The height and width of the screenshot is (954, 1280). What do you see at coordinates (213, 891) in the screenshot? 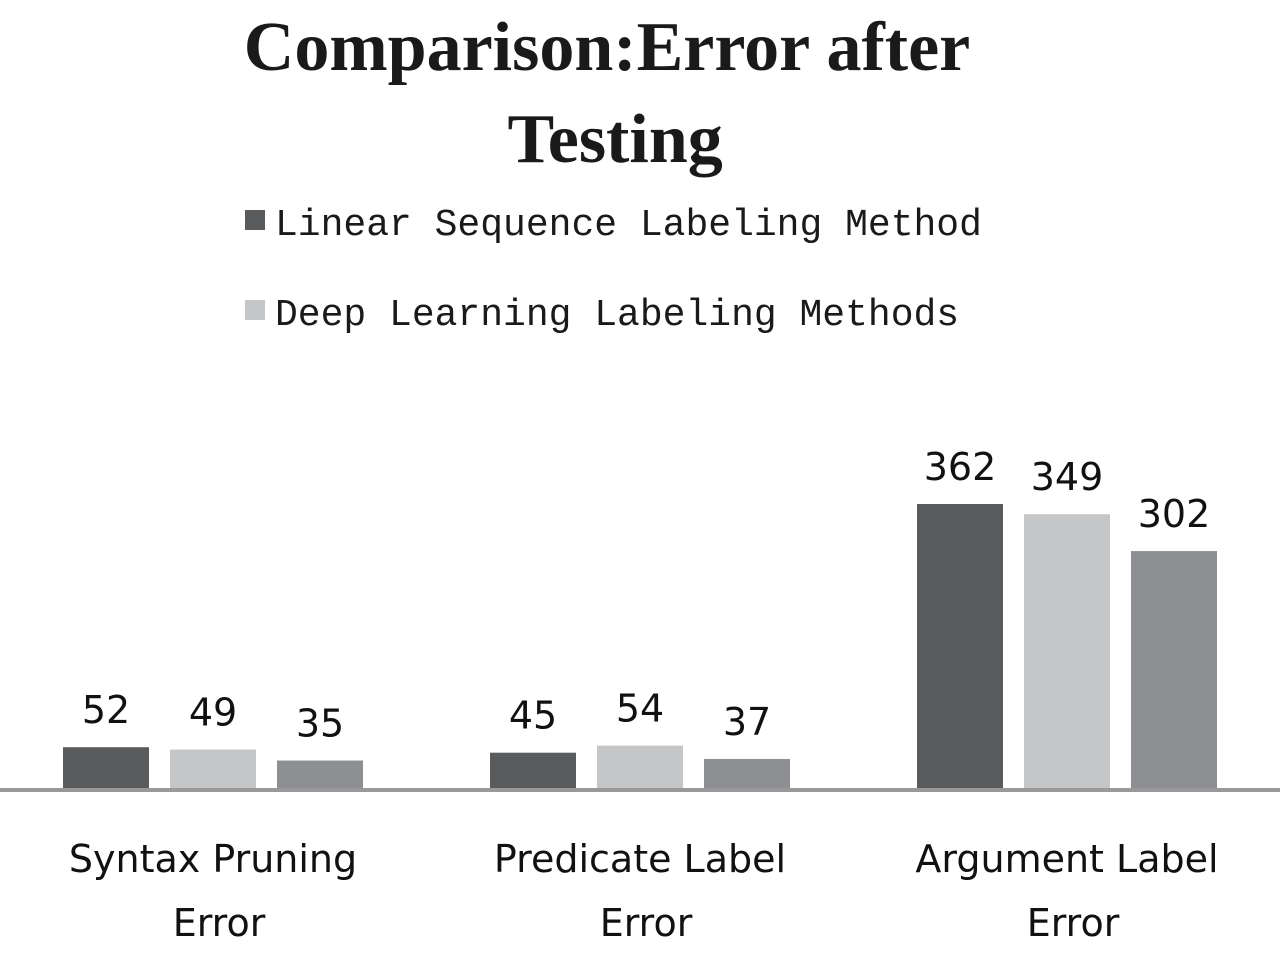
I see `x-tick-label: Syntax Pruning Error` at bounding box center [213, 891].